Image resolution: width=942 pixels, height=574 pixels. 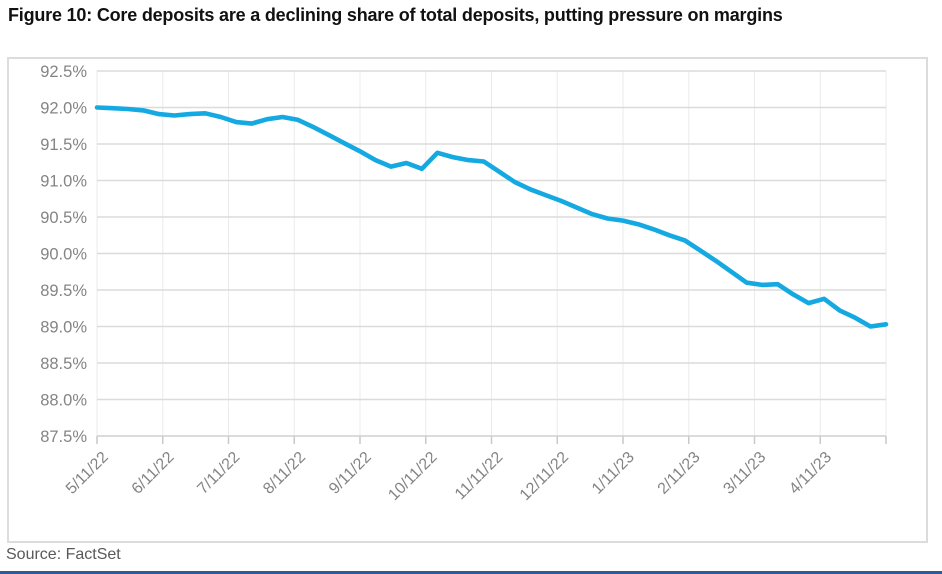 What do you see at coordinates (350, 473) in the screenshot?
I see `x-axis-label: 9/11/22` at bounding box center [350, 473].